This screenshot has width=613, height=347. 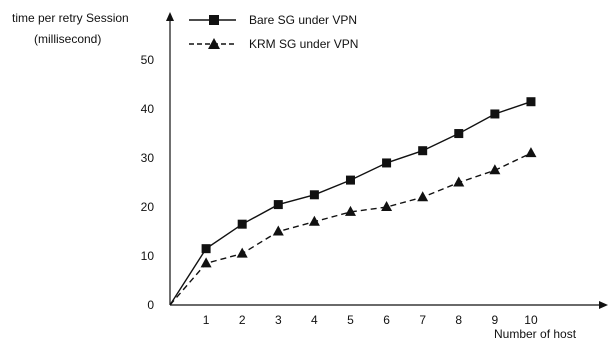 What do you see at coordinates (206, 320) in the screenshot?
I see `x-tick-label: 1` at bounding box center [206, 320].